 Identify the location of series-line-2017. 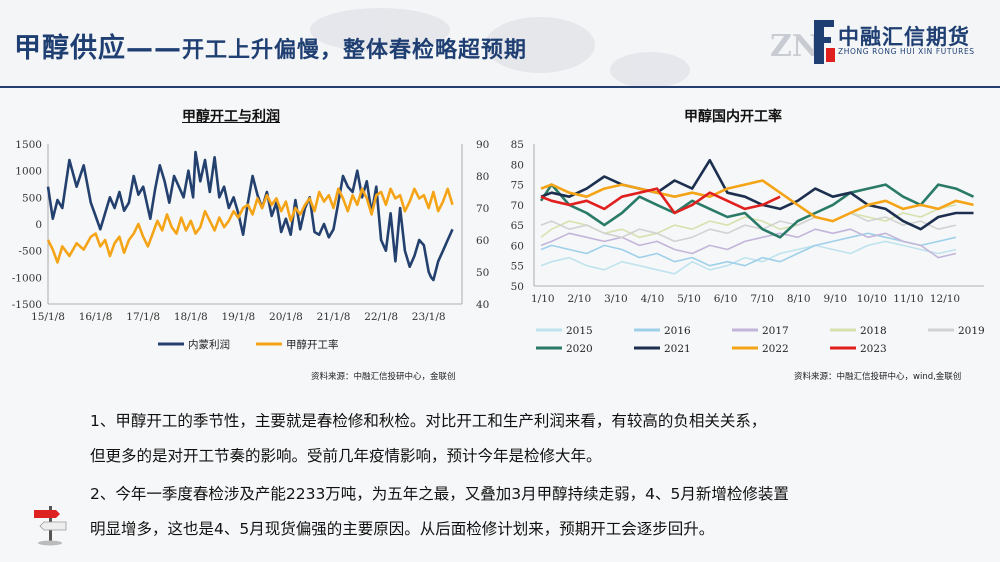
(748, 243).